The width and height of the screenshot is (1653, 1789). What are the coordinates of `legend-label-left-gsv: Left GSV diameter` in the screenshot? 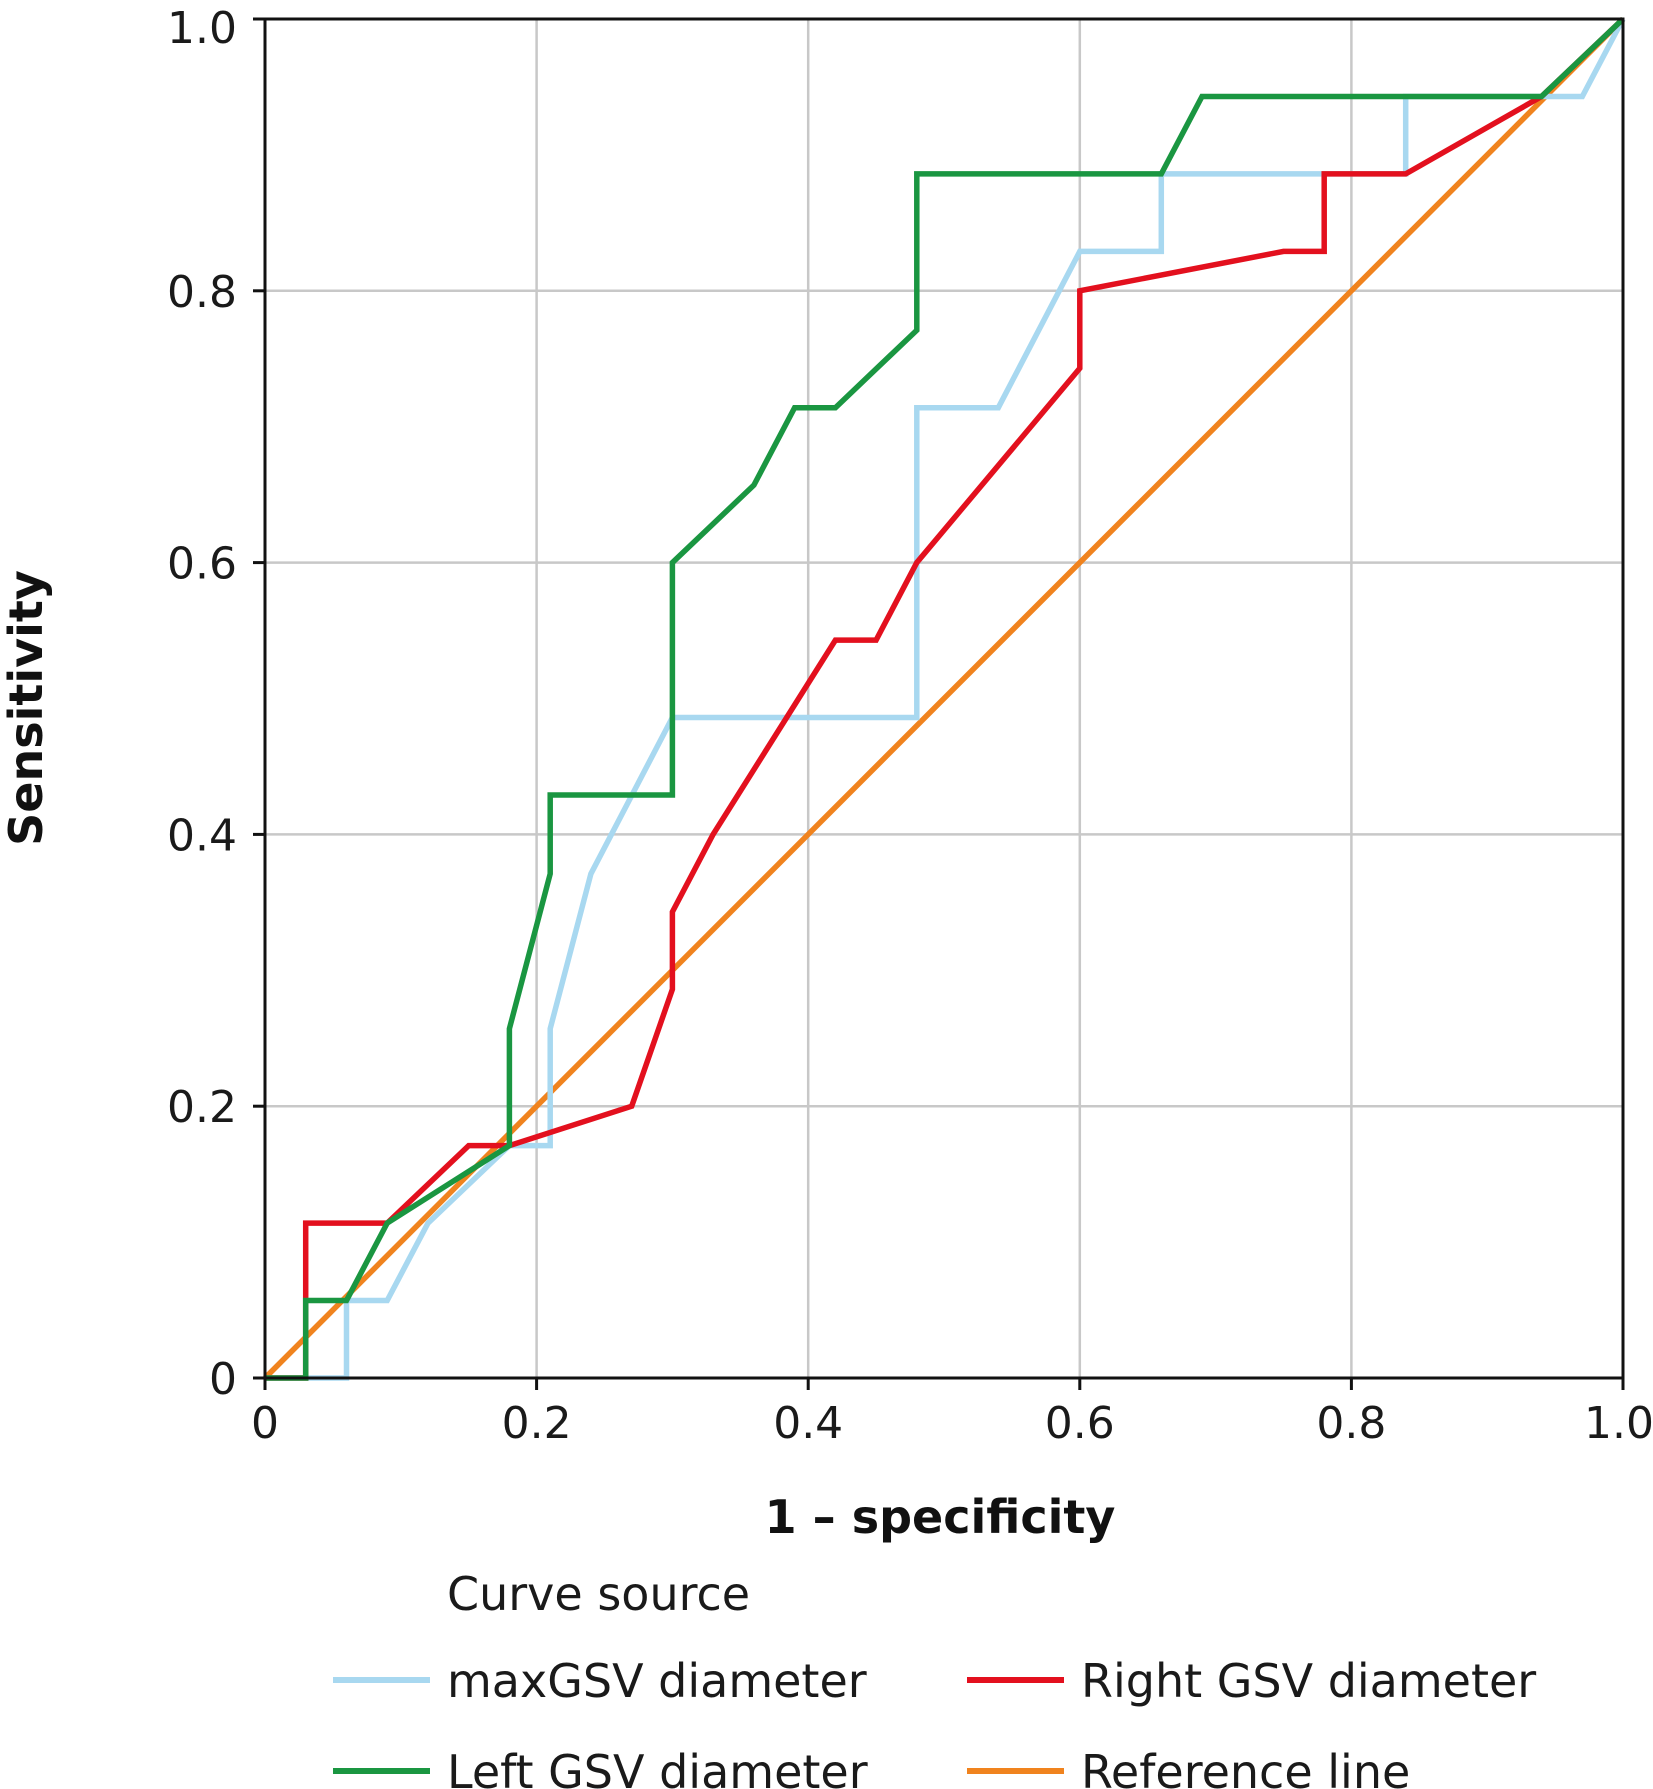 It's located at (657, 1767).